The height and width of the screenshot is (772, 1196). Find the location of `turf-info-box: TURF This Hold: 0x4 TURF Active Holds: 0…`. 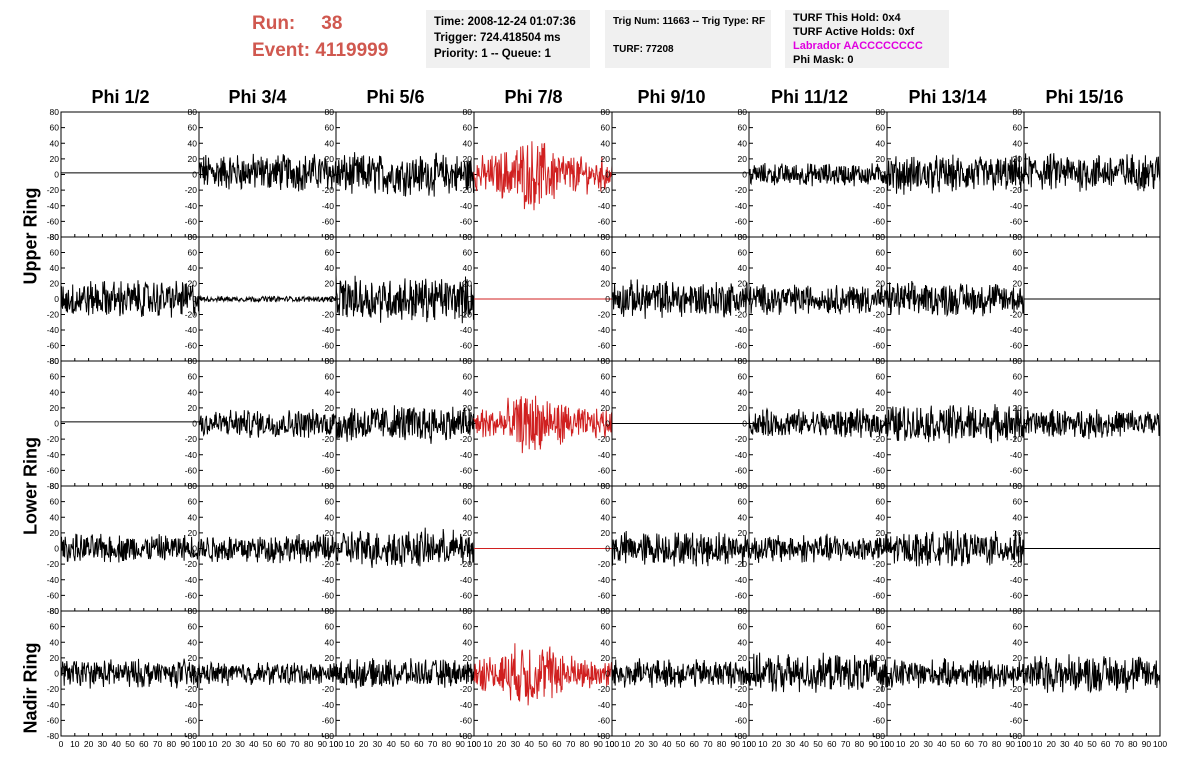

turf-info-box: TURF This Hold: 0x4 TURF Active Holds: 0… is located at coordinates (867, 39).